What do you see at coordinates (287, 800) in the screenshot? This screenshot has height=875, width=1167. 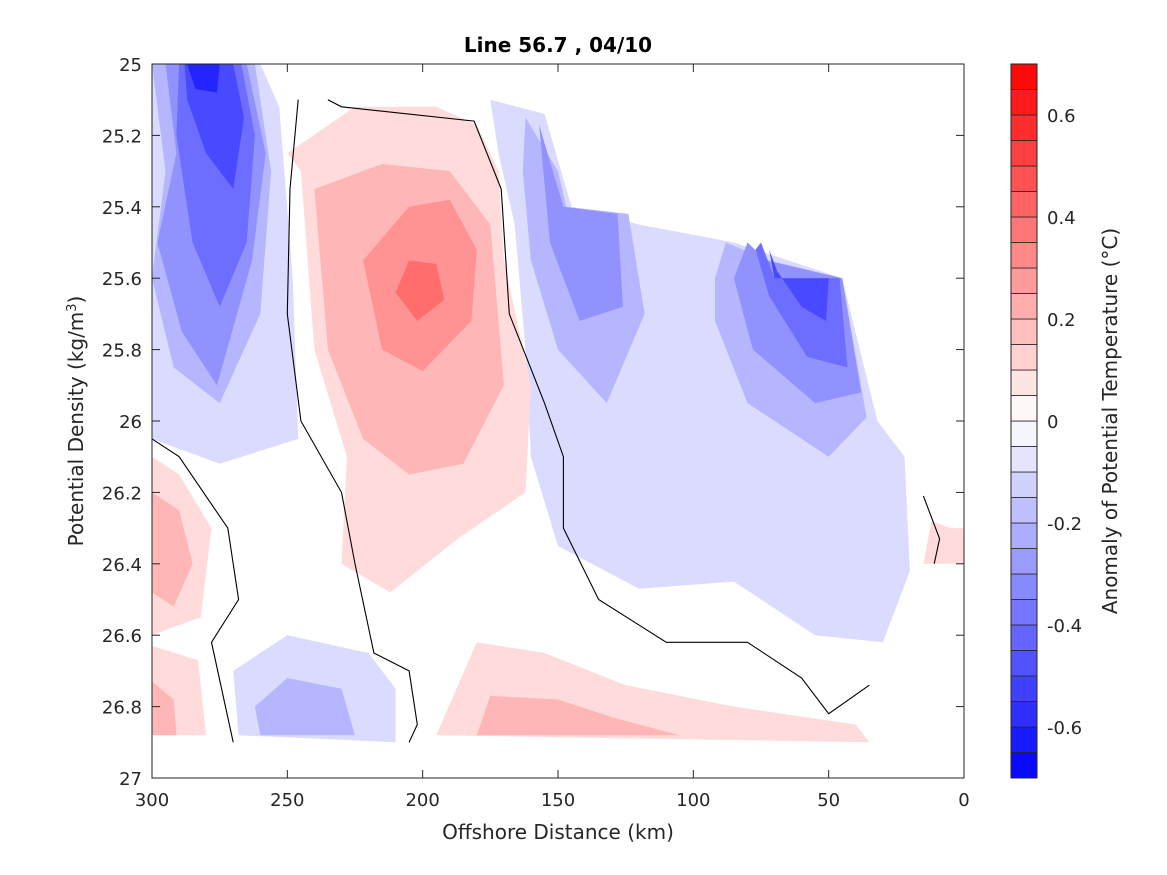 I see `x-tick-label: 250` at bounding box center [287, 800].